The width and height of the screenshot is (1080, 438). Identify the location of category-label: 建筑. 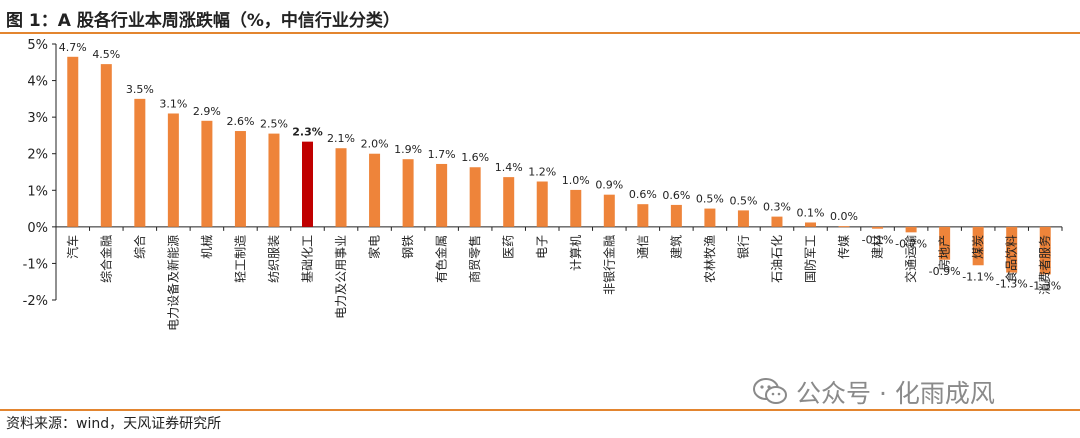
(675, 247).